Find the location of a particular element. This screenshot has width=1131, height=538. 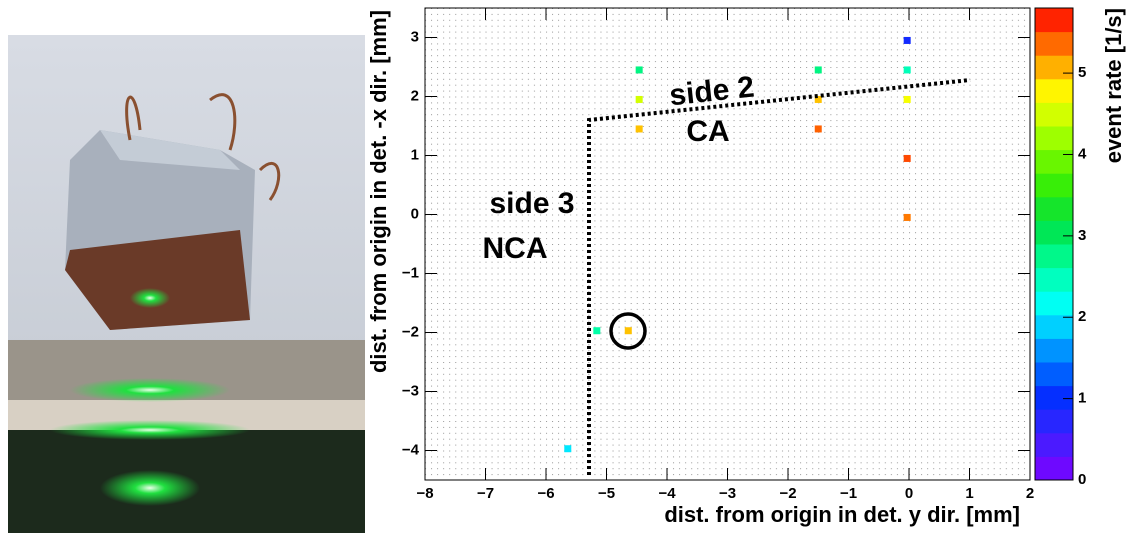

y-tick-label: 1 is located at coordinates (415, 154).